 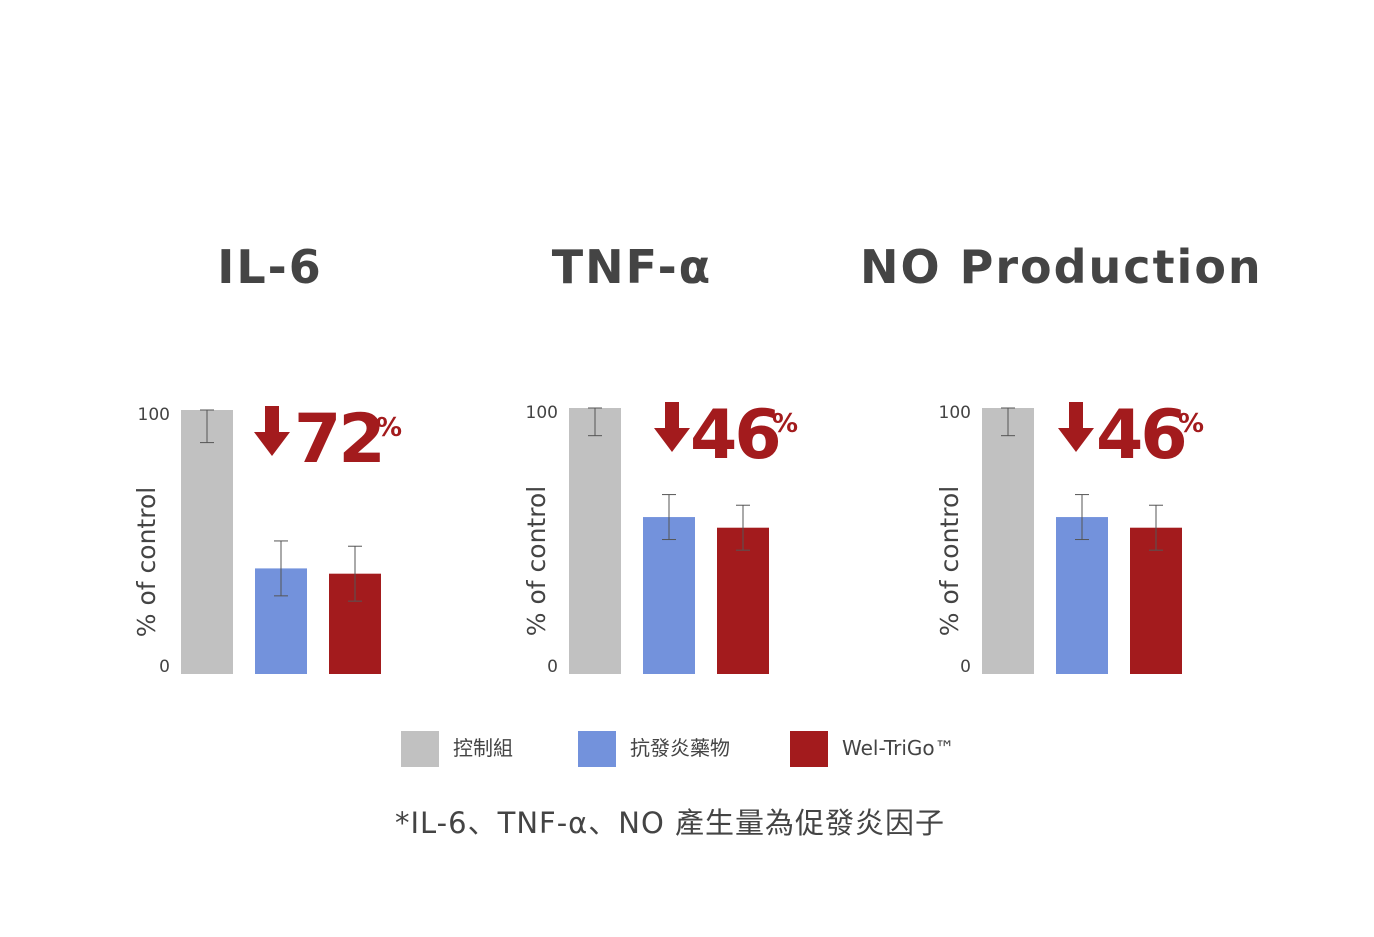 What do you see at coordinates (420, 749) in the screenshot?
I see `legend-swatch-control` at bounding box center [420, 749].